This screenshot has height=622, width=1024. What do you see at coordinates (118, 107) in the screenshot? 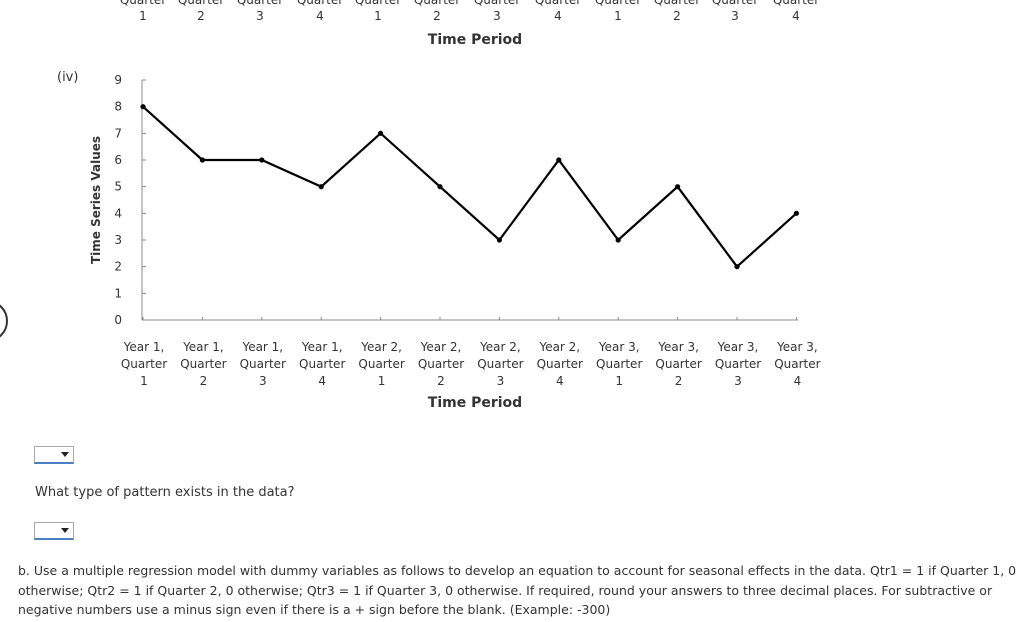
I see `y-tick-label: 8` at bounding box center [118, 107].